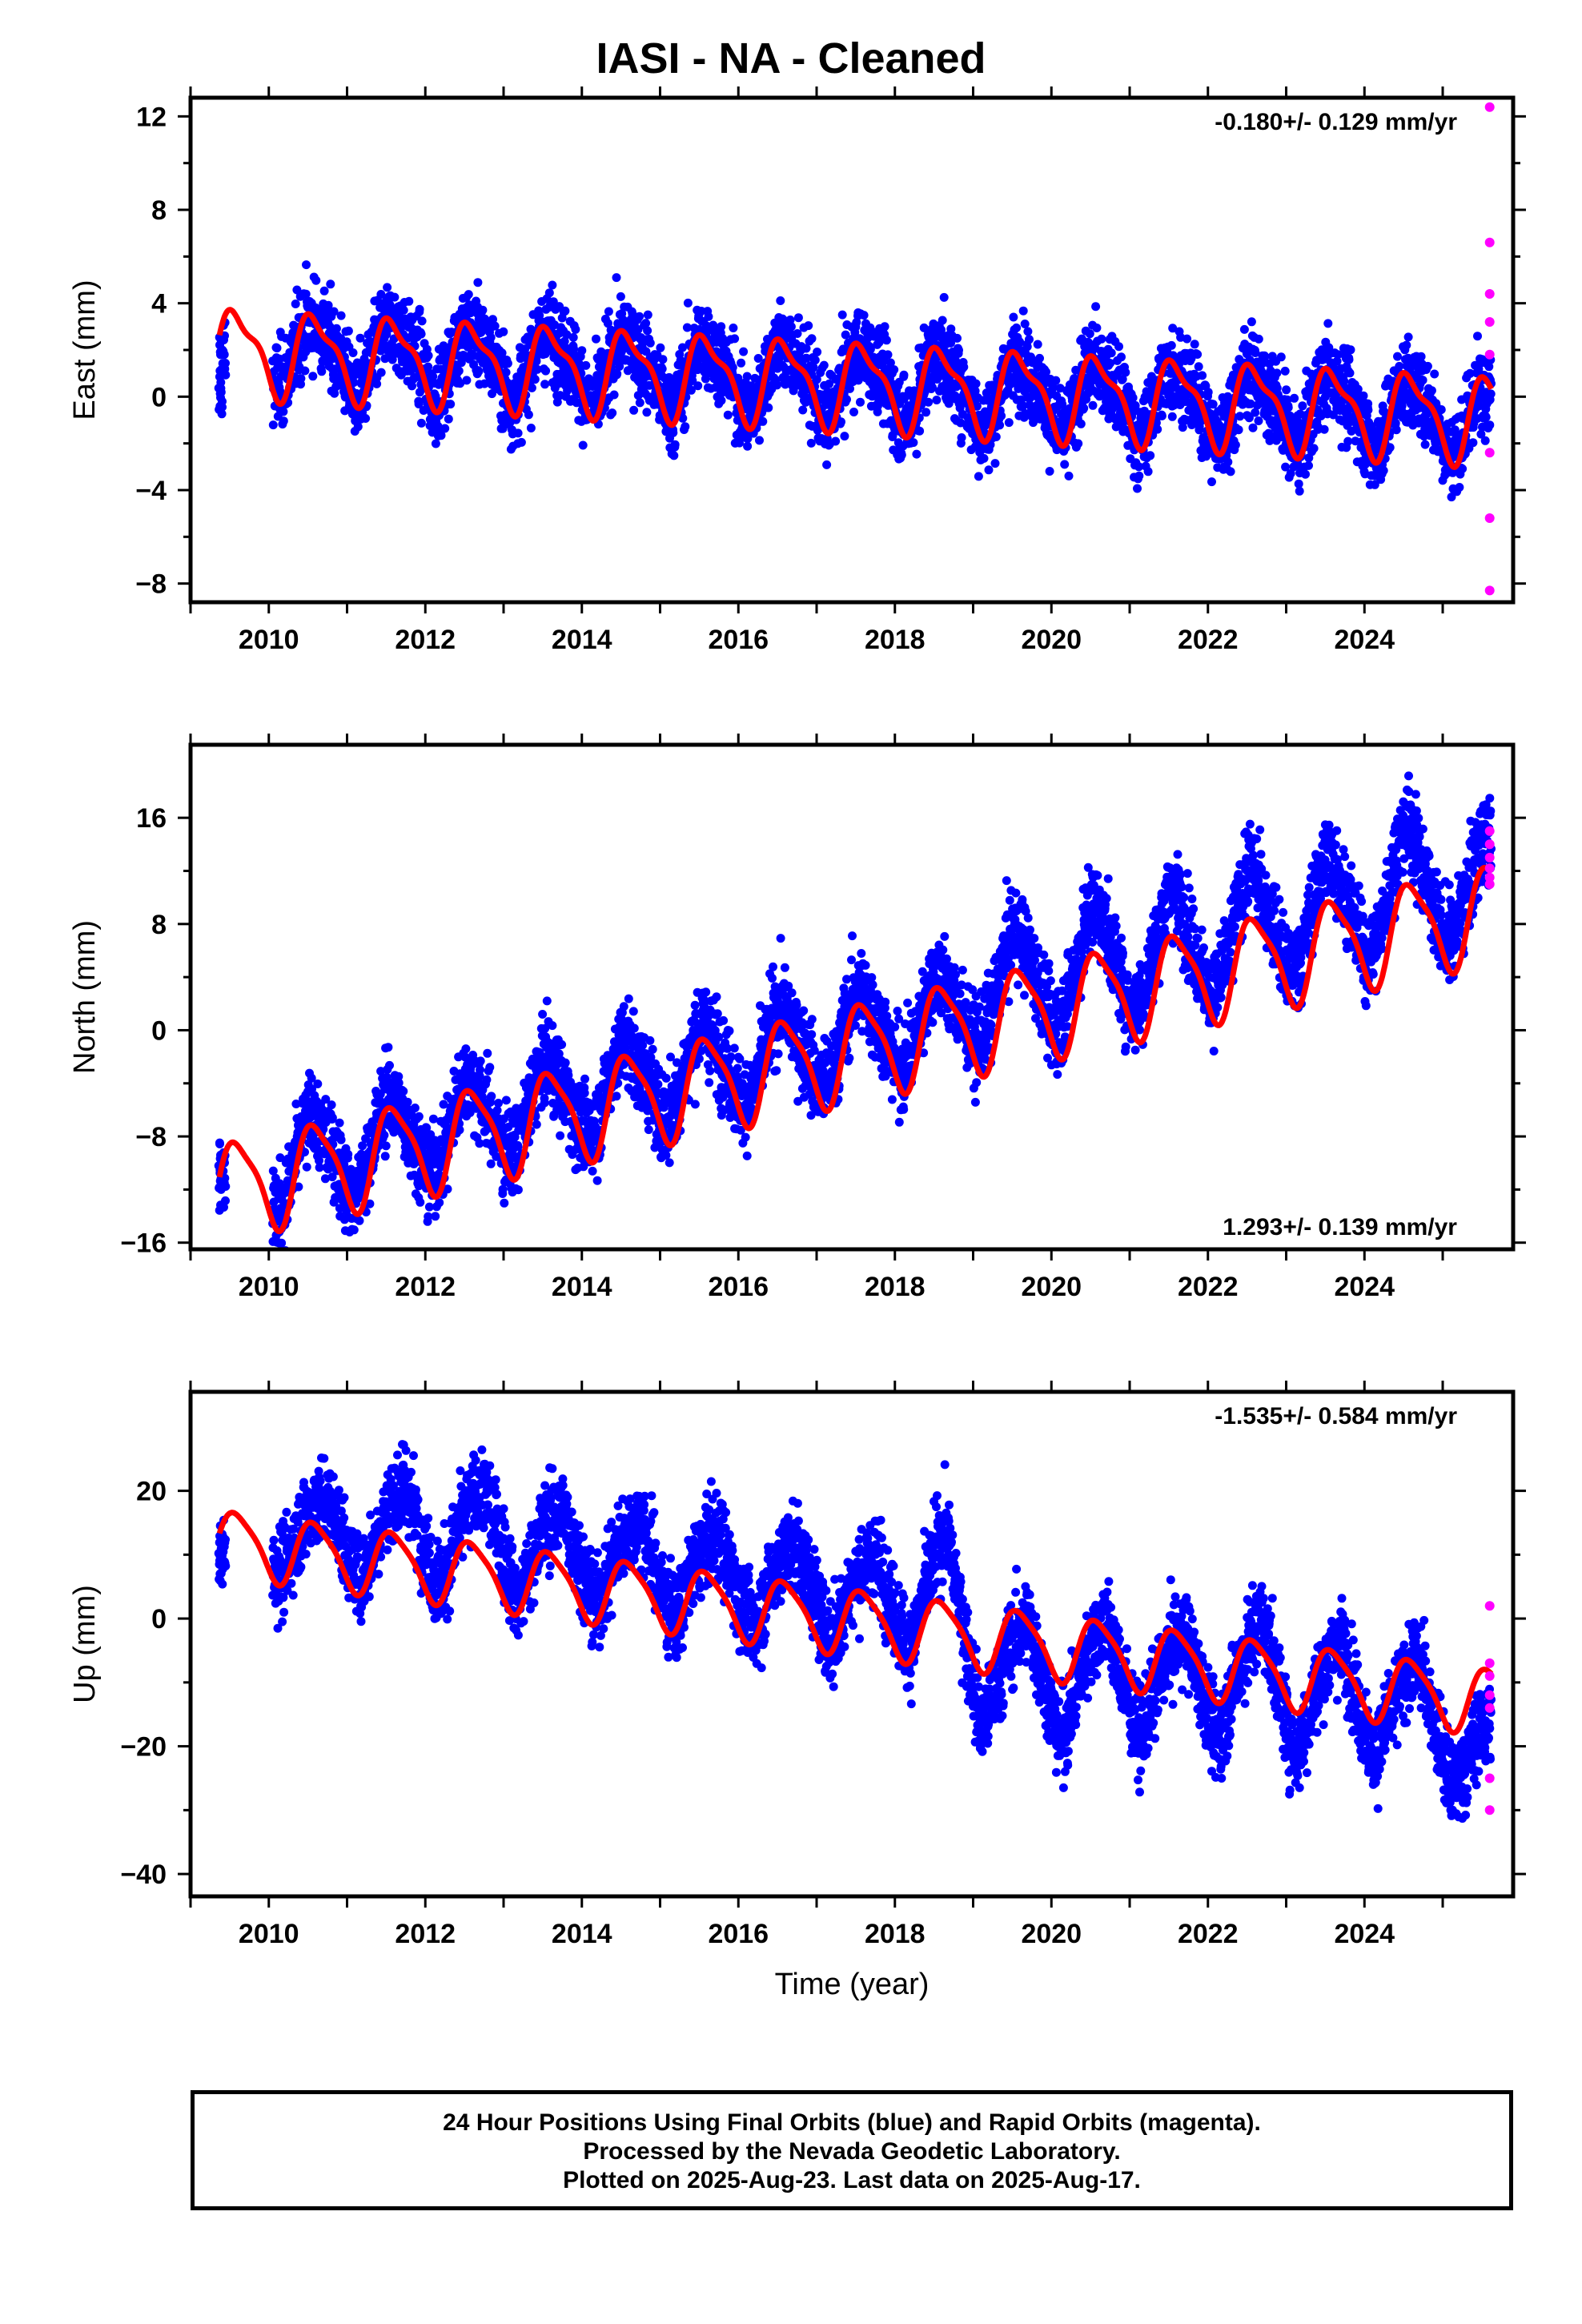  I want to click on x-tick-label: 2014, so click(582, 640).